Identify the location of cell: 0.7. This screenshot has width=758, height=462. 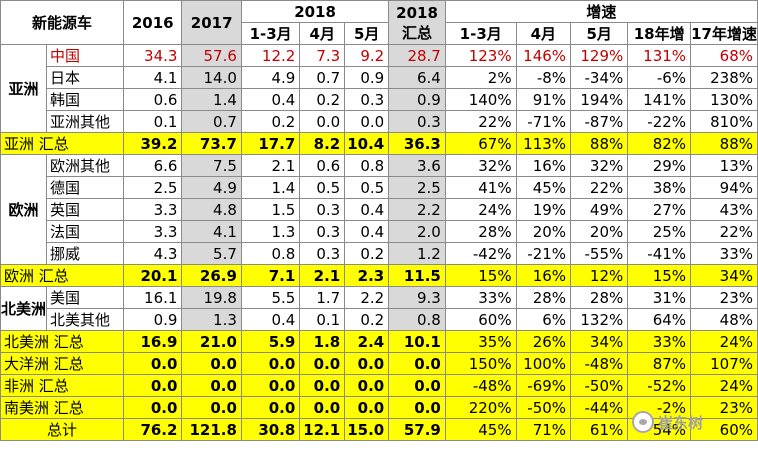
(322, 77).